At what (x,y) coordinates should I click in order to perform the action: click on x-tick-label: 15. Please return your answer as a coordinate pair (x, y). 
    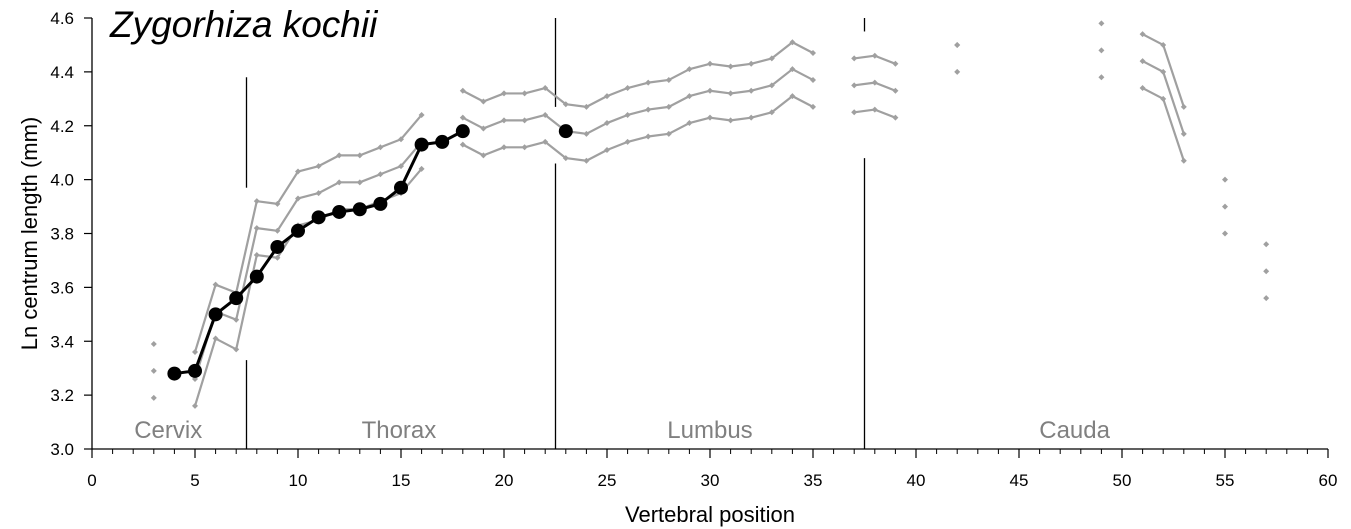
    Looking at the image, I should click on (401, 480).